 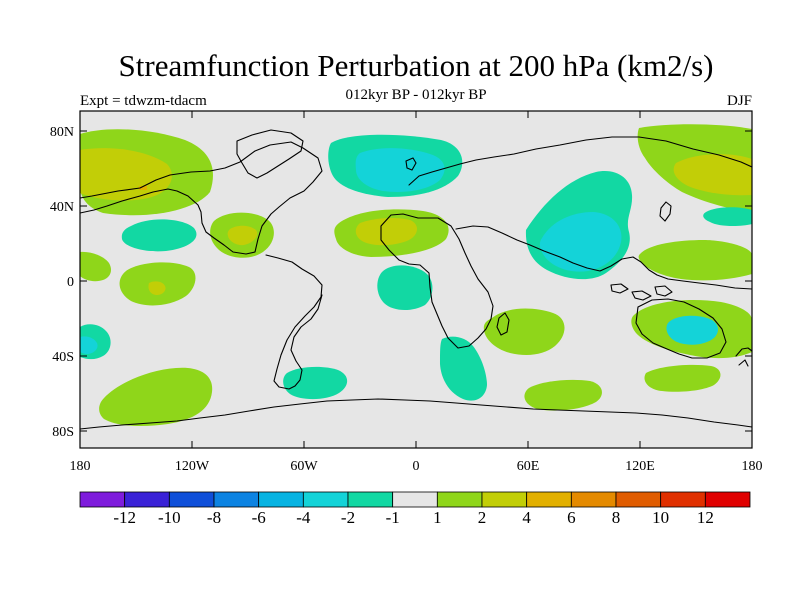 What do you see at coordinates (270, 154) in the screenshot?
I see `coastline-greenland` at bounding box center [270, 154].